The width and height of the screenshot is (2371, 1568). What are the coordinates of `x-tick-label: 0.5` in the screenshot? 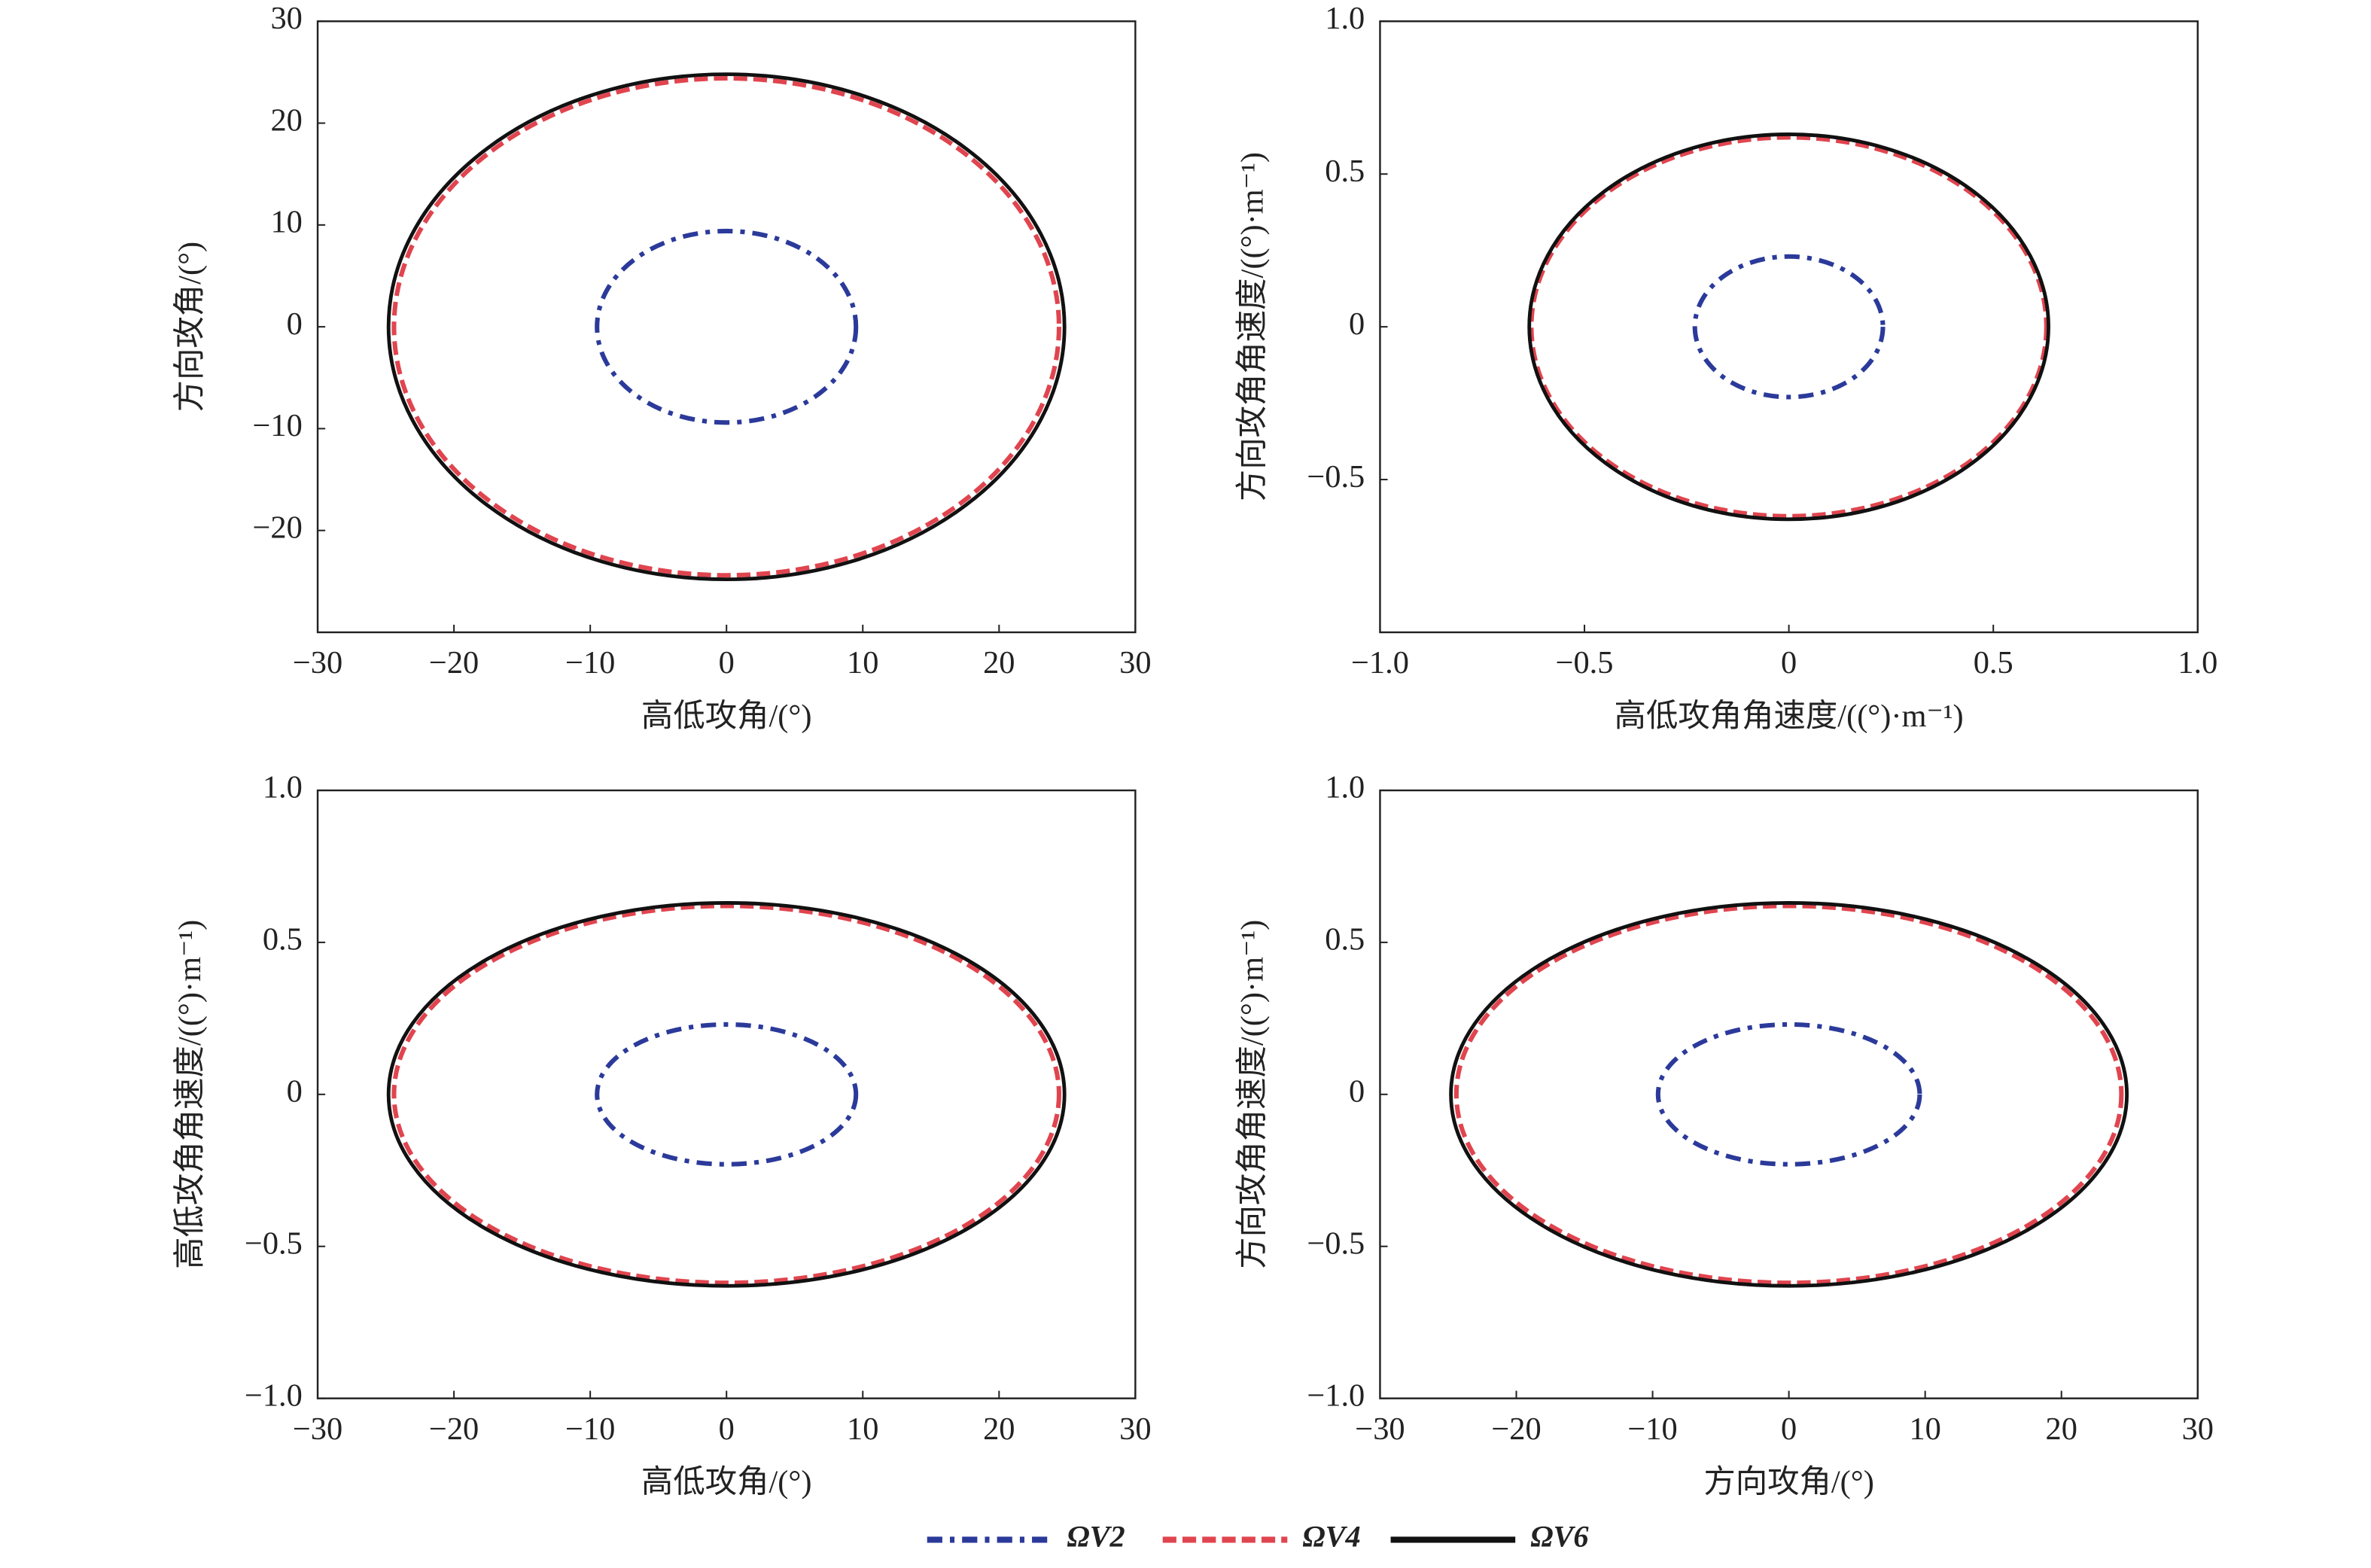 It's located at (1993, 662).